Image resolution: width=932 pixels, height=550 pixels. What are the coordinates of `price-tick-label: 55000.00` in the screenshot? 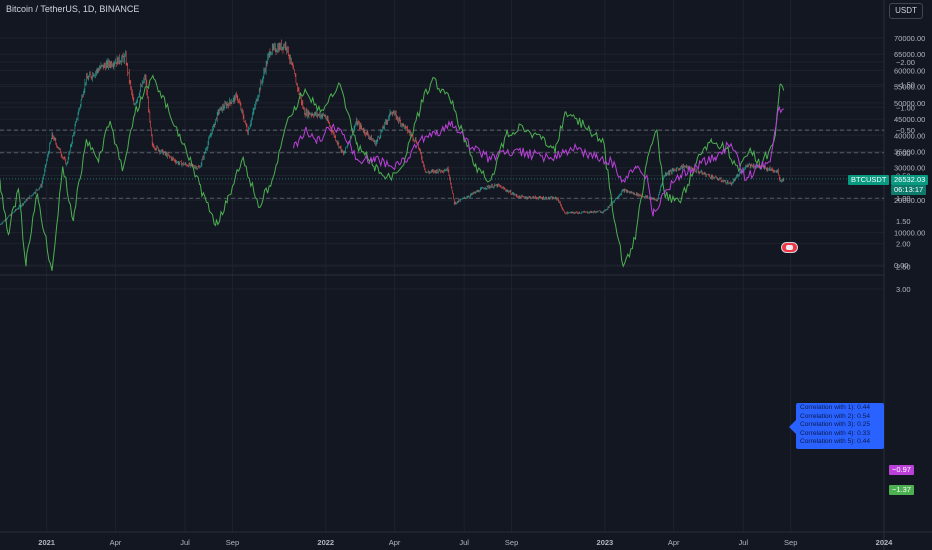 It's located at (909, 87).